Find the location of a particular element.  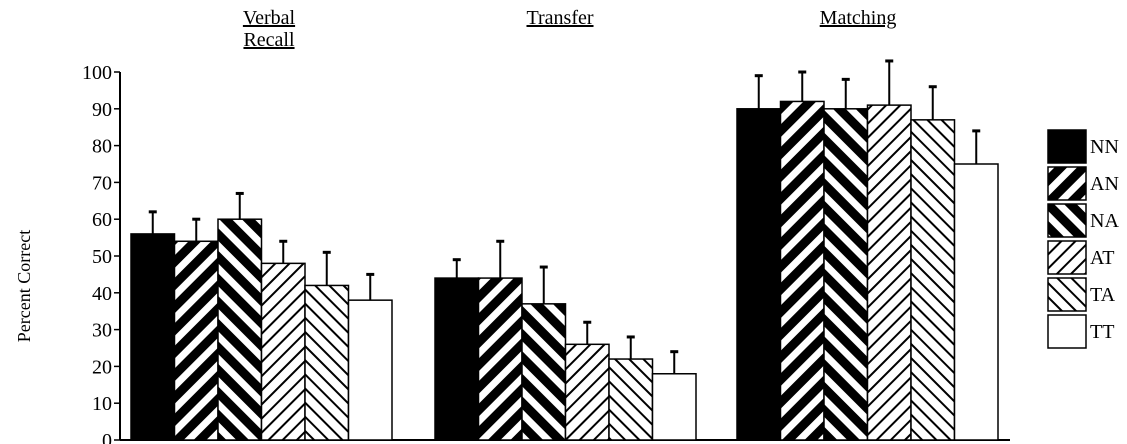

category-label-1: Transfer is located at coordinates (559, 18).